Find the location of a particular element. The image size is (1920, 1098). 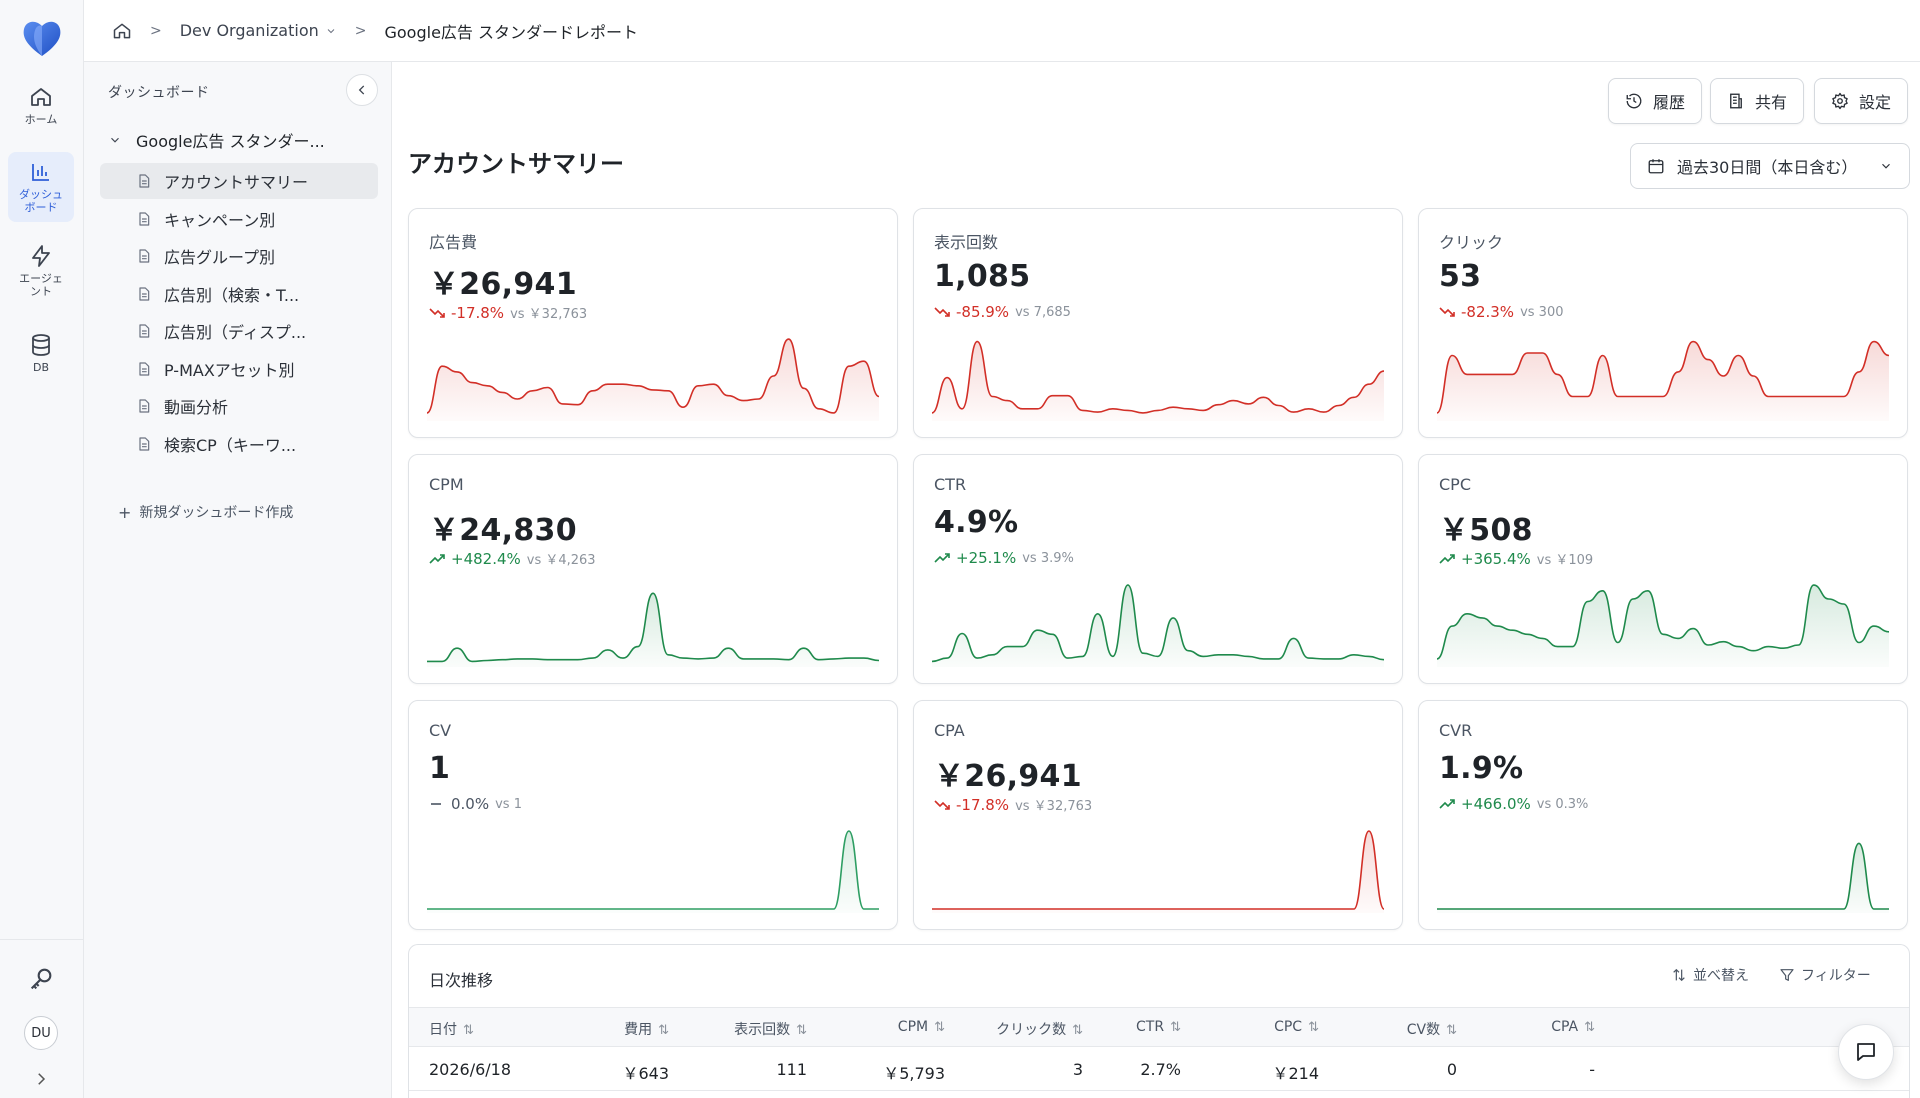

column-header: CPA ⇅ is located at coordinates (1573, 1027).